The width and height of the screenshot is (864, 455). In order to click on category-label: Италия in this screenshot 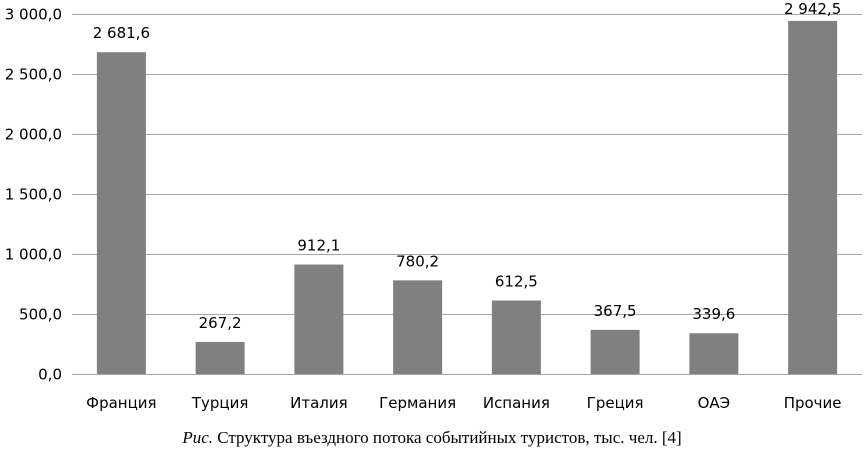, I will do `click(319, 403)`.